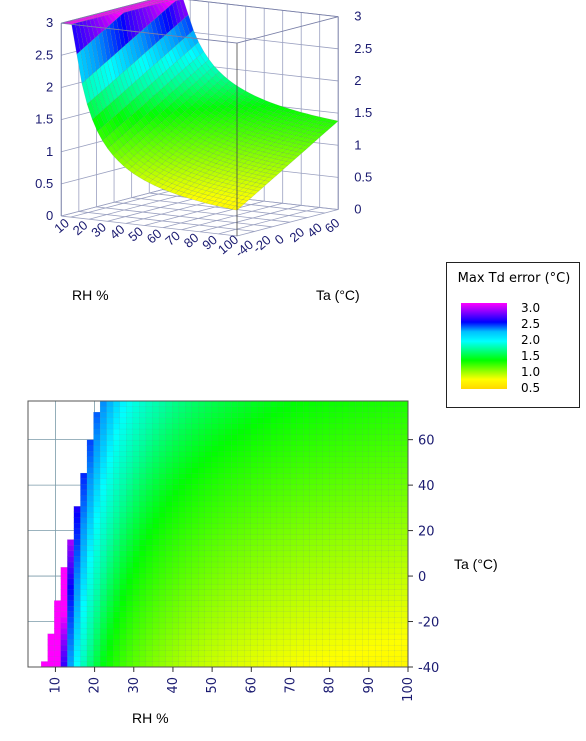 This screenshot has height=741, width=586. Describe the element at coordinates (95, 685) in the screenshot. I see `x-tick-label: 20` at that location.